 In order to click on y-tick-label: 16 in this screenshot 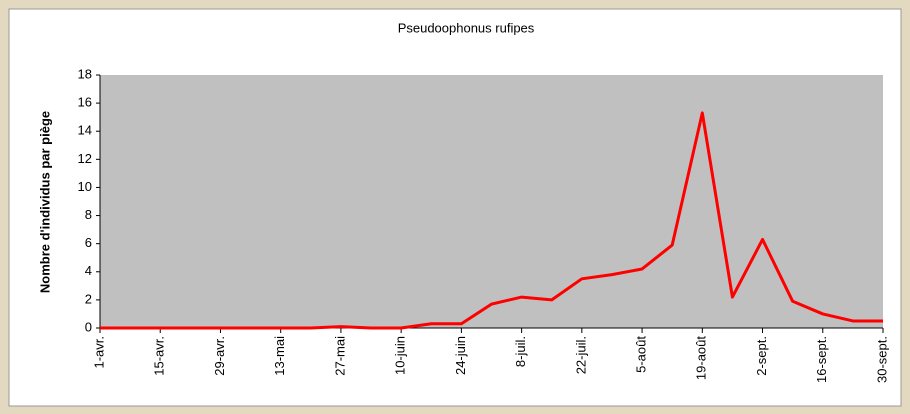, I will do `click(85, 102)`.